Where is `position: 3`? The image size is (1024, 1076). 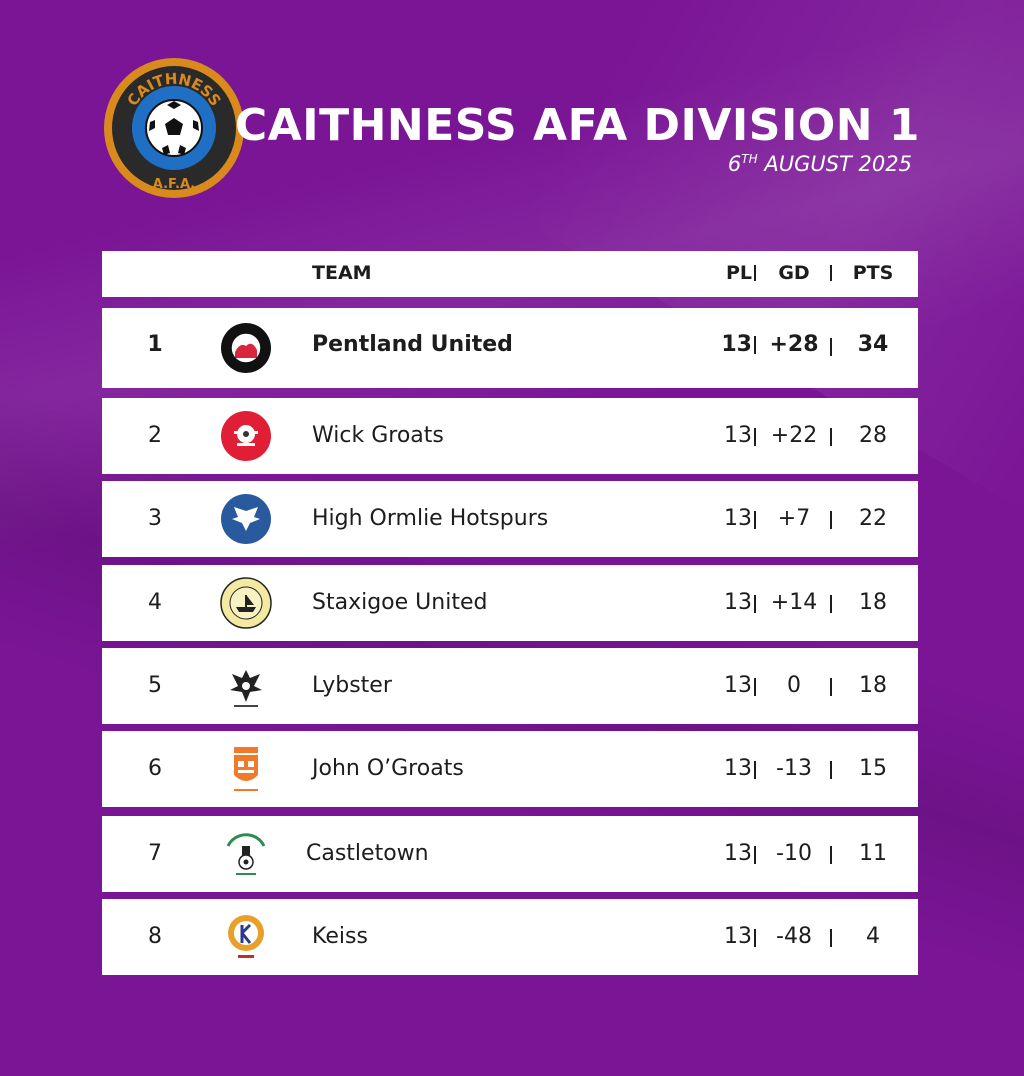 position: 3 is located at coordinates (155, 518).